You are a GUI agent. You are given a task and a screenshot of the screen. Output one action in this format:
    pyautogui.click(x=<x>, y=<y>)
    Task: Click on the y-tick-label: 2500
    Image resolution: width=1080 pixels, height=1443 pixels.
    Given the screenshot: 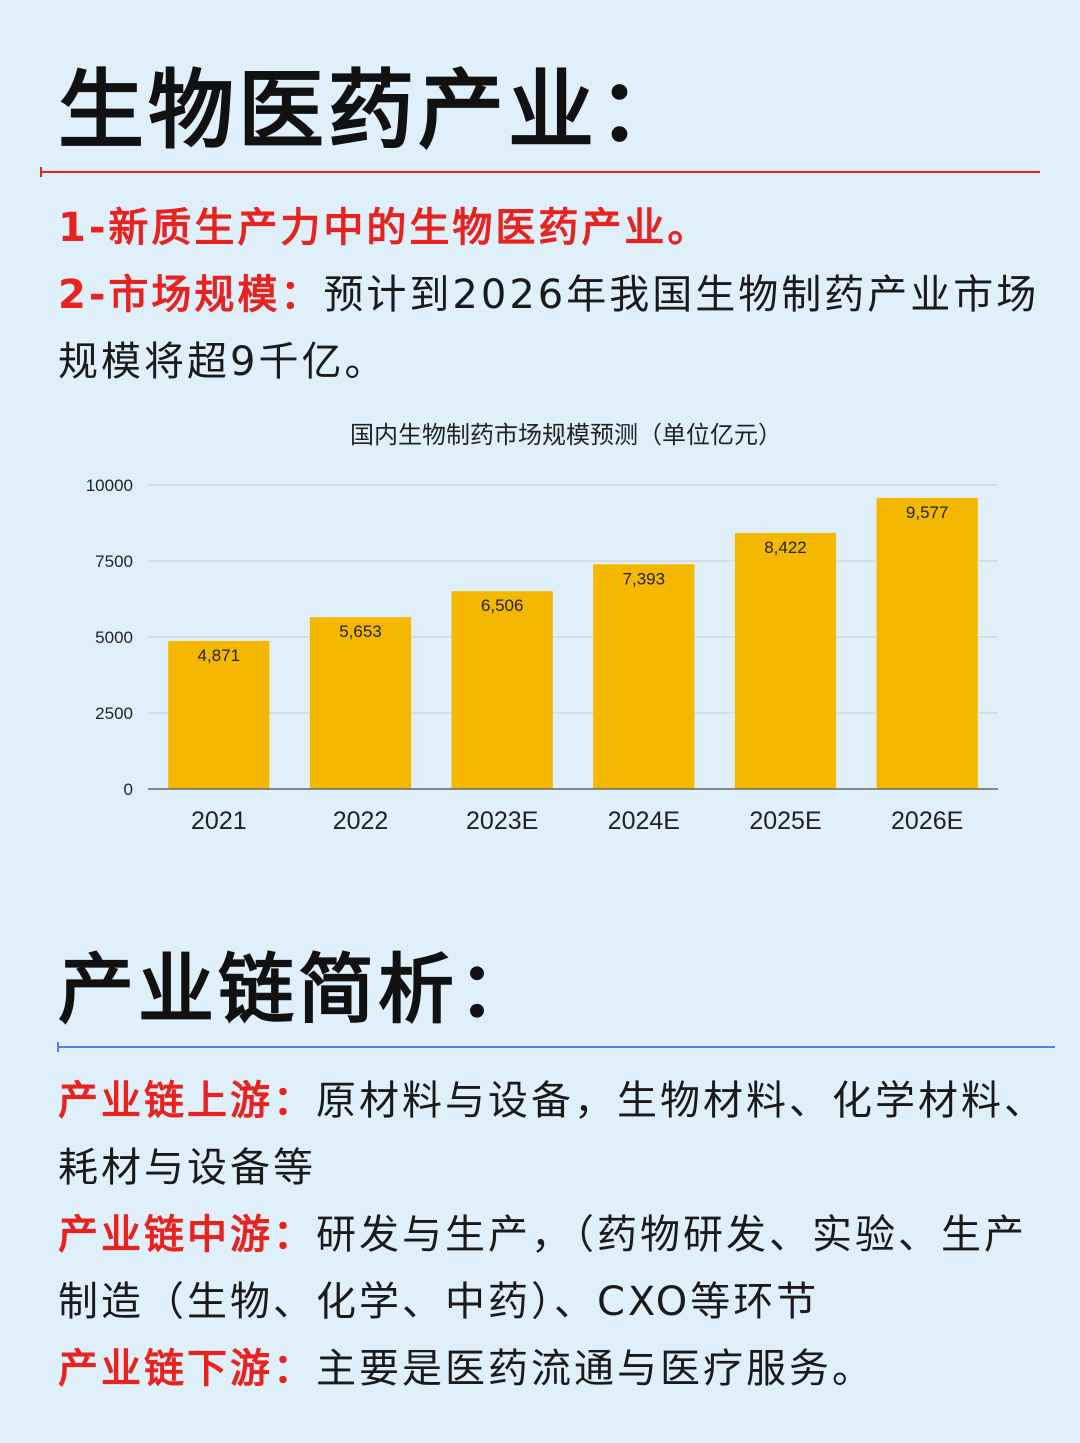 What is the action you would take?
    pyautogui.click(x=114, y=713)
    